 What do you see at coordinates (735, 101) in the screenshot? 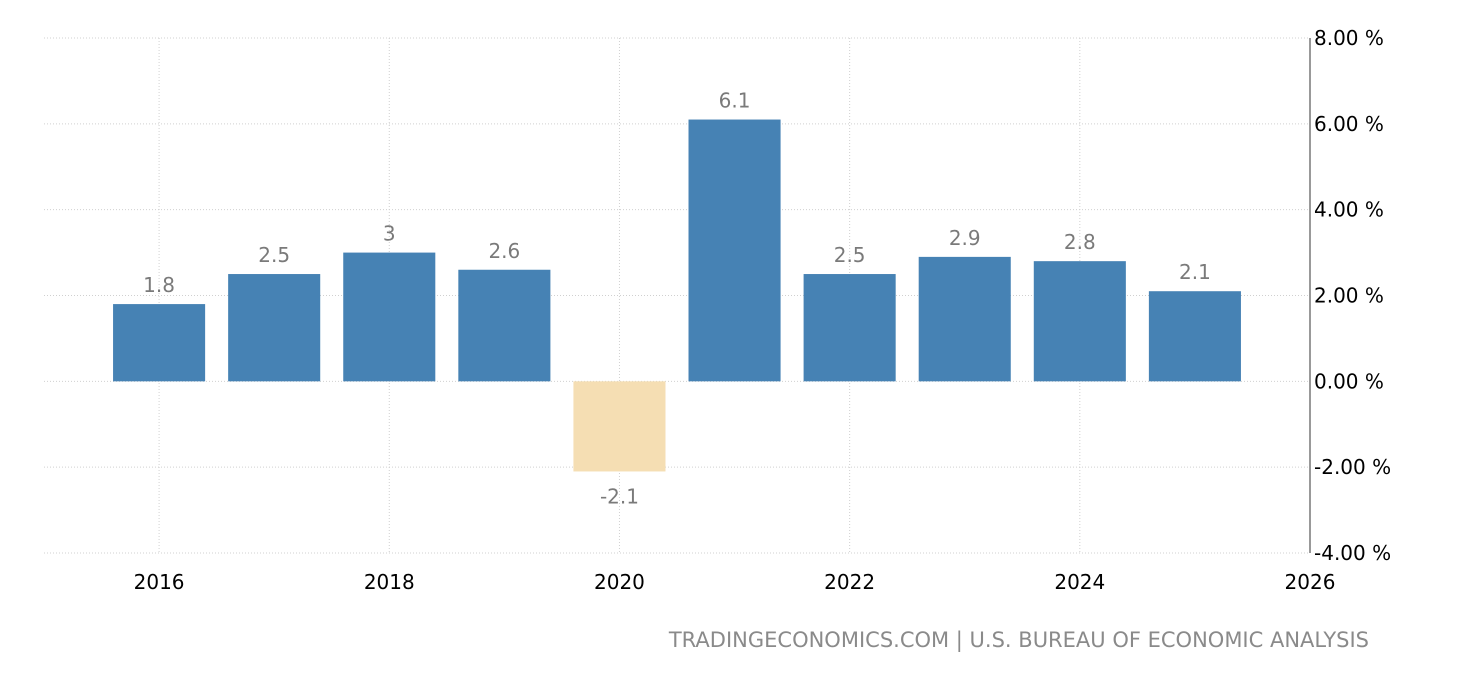
I see `bar-value-label: 6.1` at bounding box center [735, 101].